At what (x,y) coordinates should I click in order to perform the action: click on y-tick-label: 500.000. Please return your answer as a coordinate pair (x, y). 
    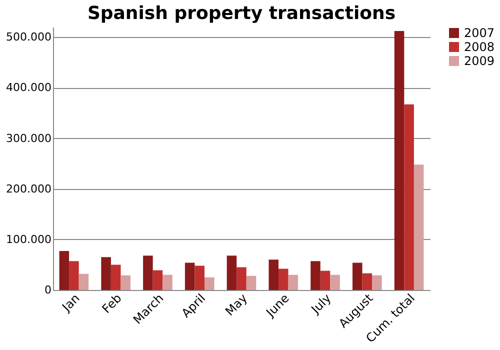
    Looking at the image, I should click on (29, 37).